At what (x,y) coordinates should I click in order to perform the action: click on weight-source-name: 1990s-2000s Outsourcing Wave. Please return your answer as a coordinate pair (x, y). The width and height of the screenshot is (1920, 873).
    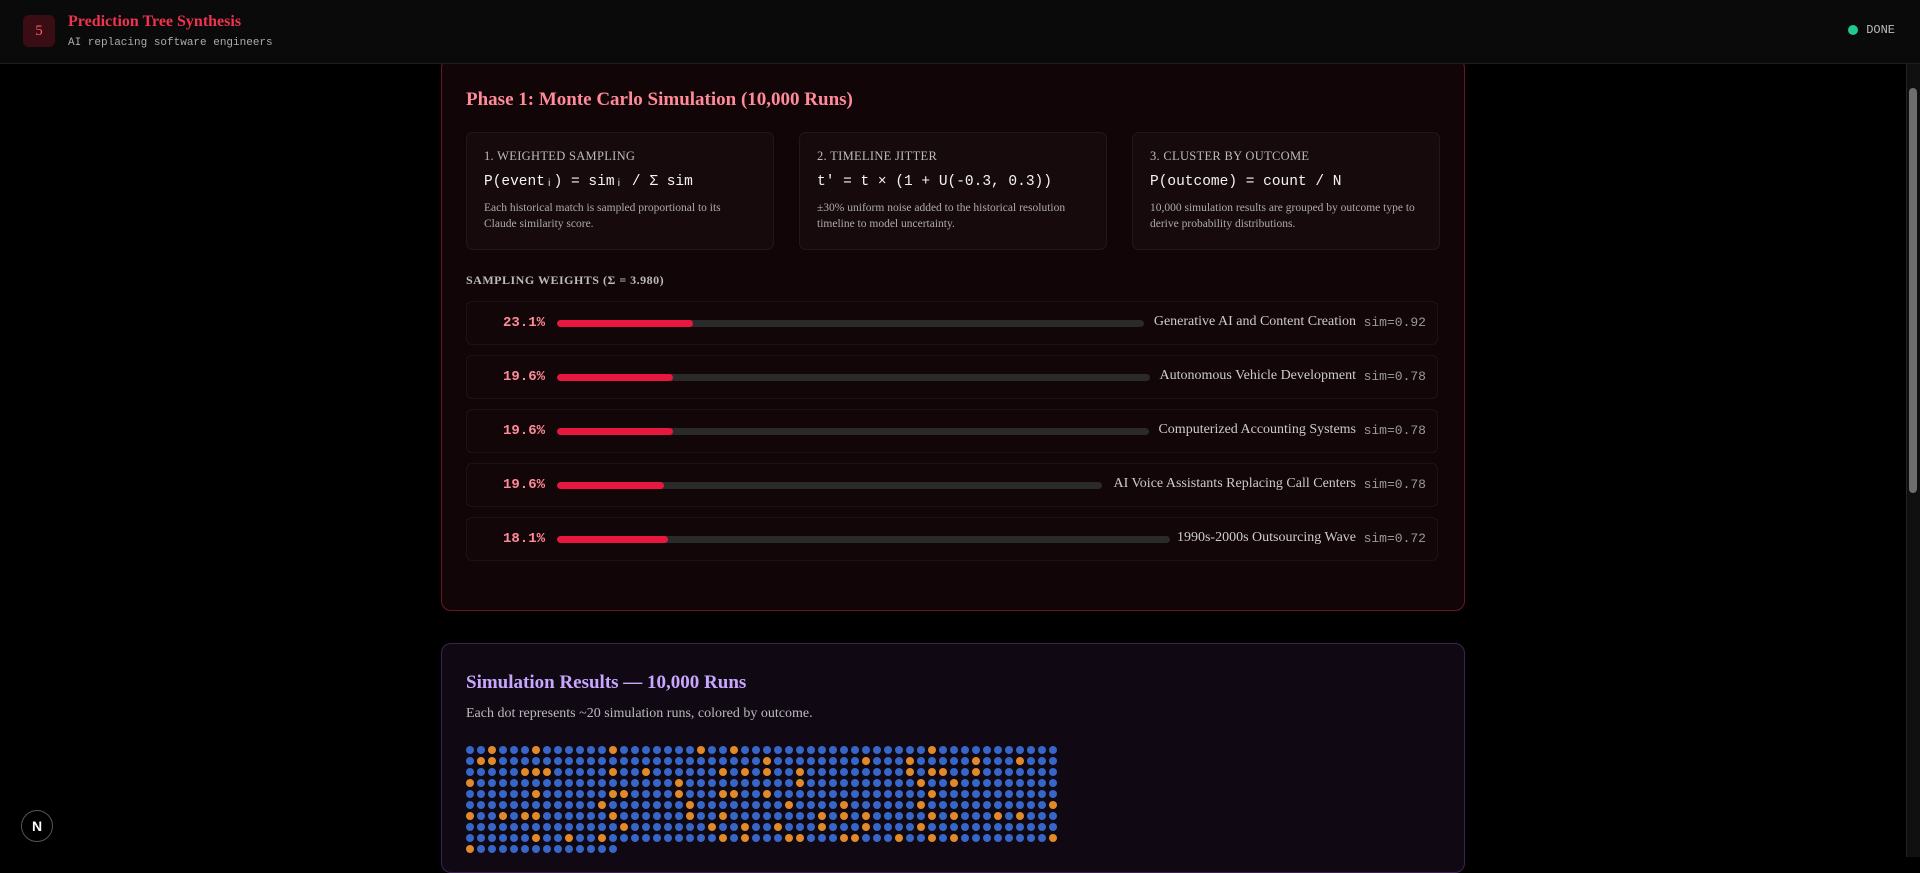
    Looking at the image, I should click on (1266, 537).